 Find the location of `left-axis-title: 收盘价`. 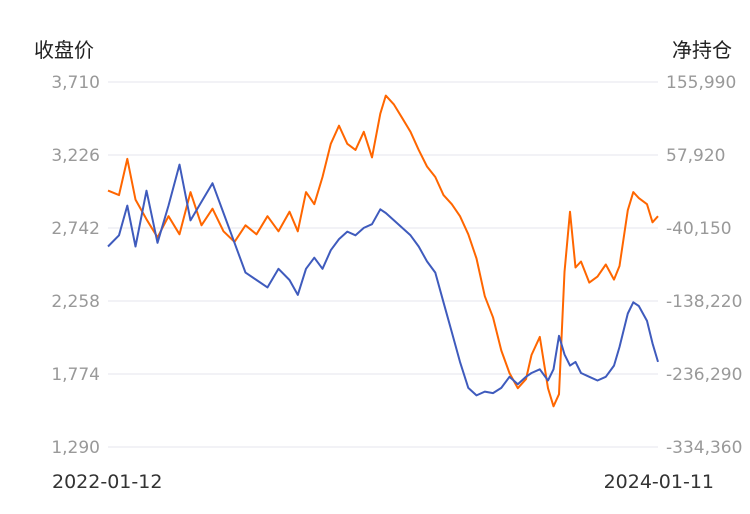

left-axis-title: 收盘价 is located at coordinates (64, 50).